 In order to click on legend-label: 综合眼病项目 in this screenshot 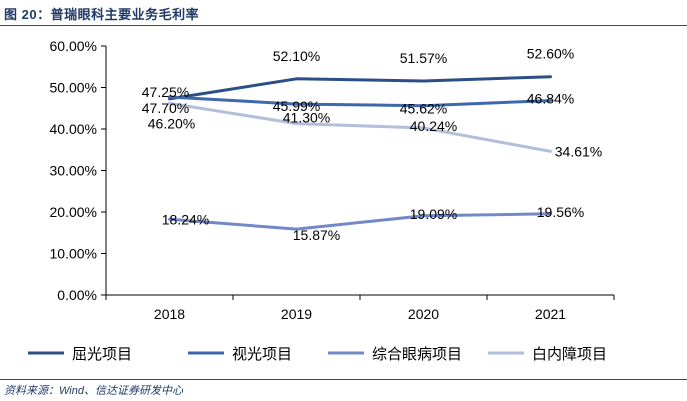, I will do `click(417, 354)`.